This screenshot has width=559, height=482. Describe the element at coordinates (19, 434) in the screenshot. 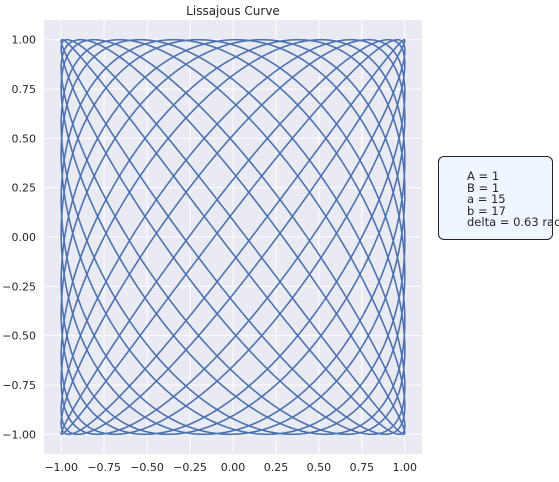

I see `y-tick-label: −1.00` at that location.